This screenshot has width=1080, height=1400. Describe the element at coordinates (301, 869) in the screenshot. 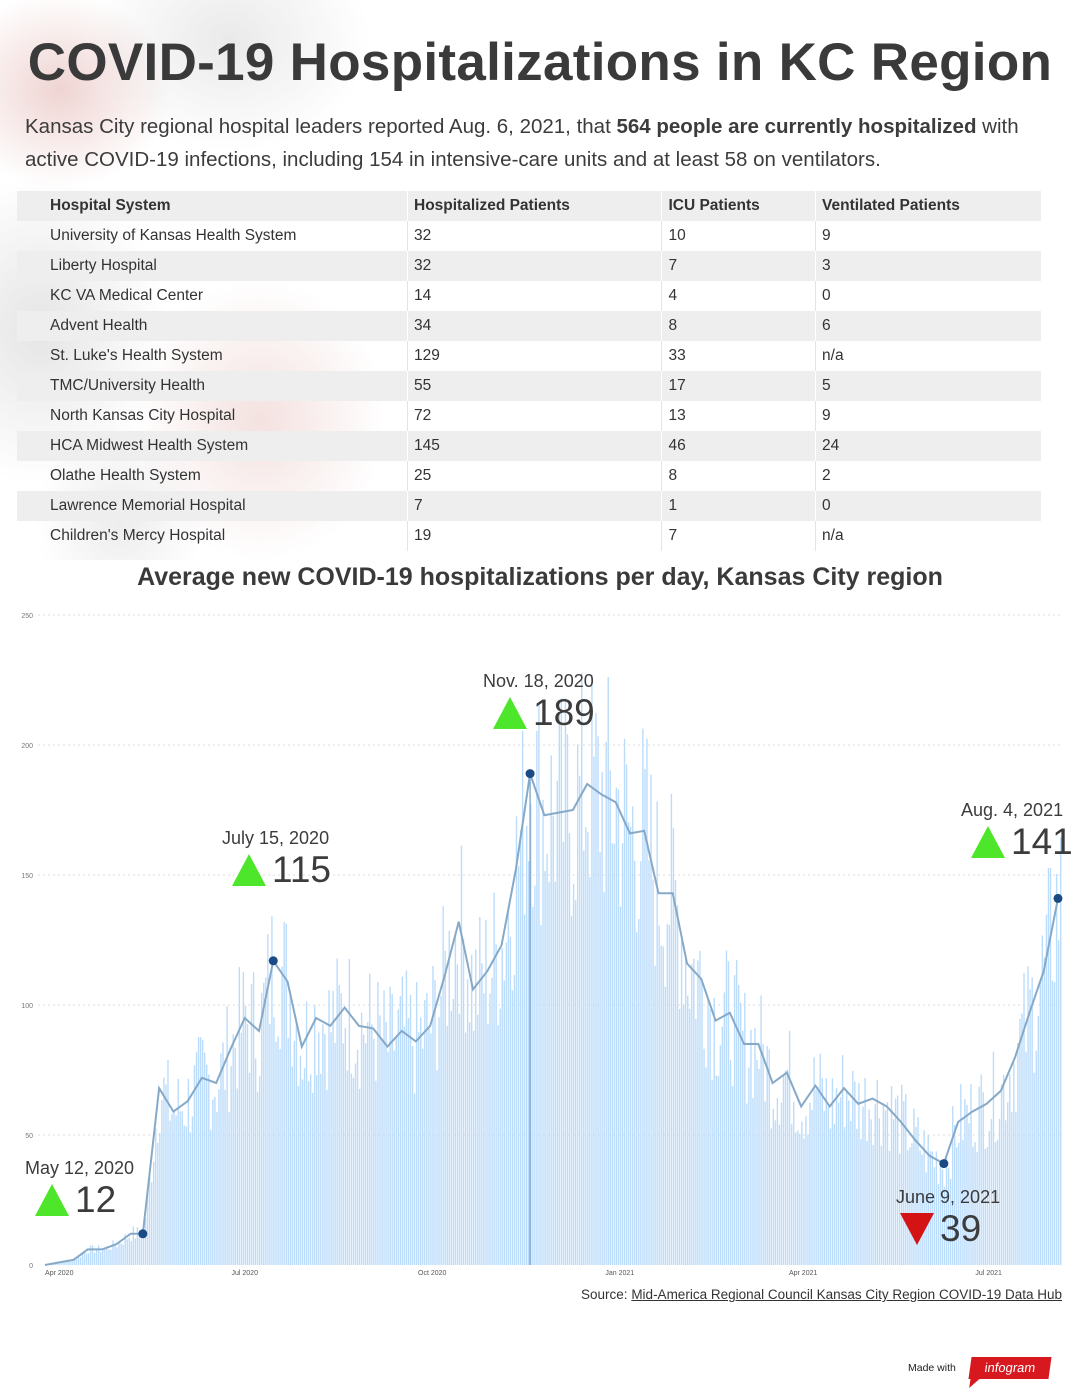

I see `annotation-value: 115` at that location.